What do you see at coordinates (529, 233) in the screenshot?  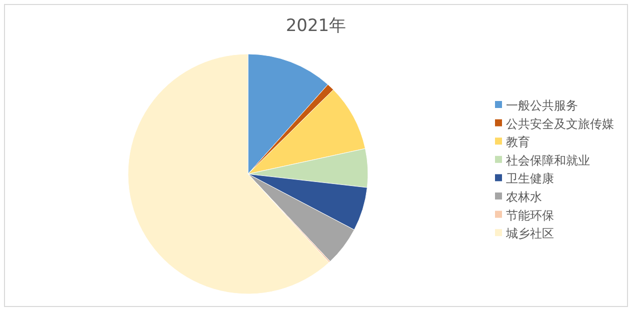 I see `legend-label: 城乡社区` at bounding box center [529, 233].